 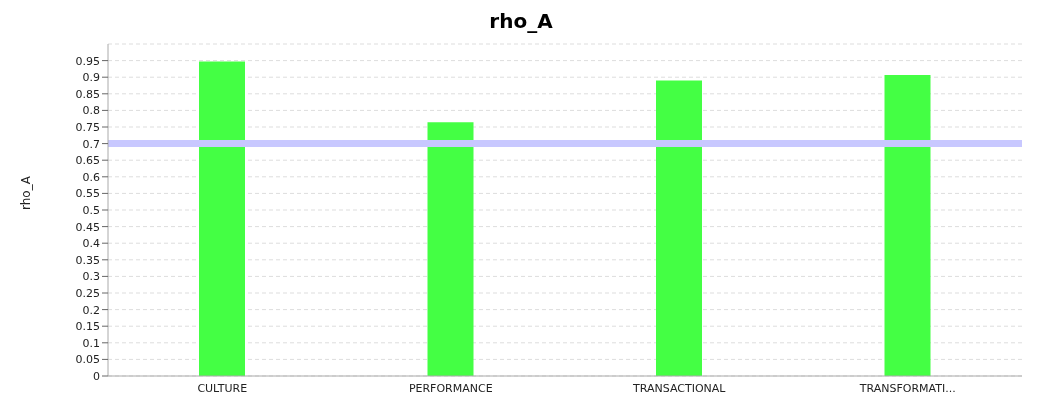 I want to click on y-tick-label: 0.4, so click(x=91, y=244).